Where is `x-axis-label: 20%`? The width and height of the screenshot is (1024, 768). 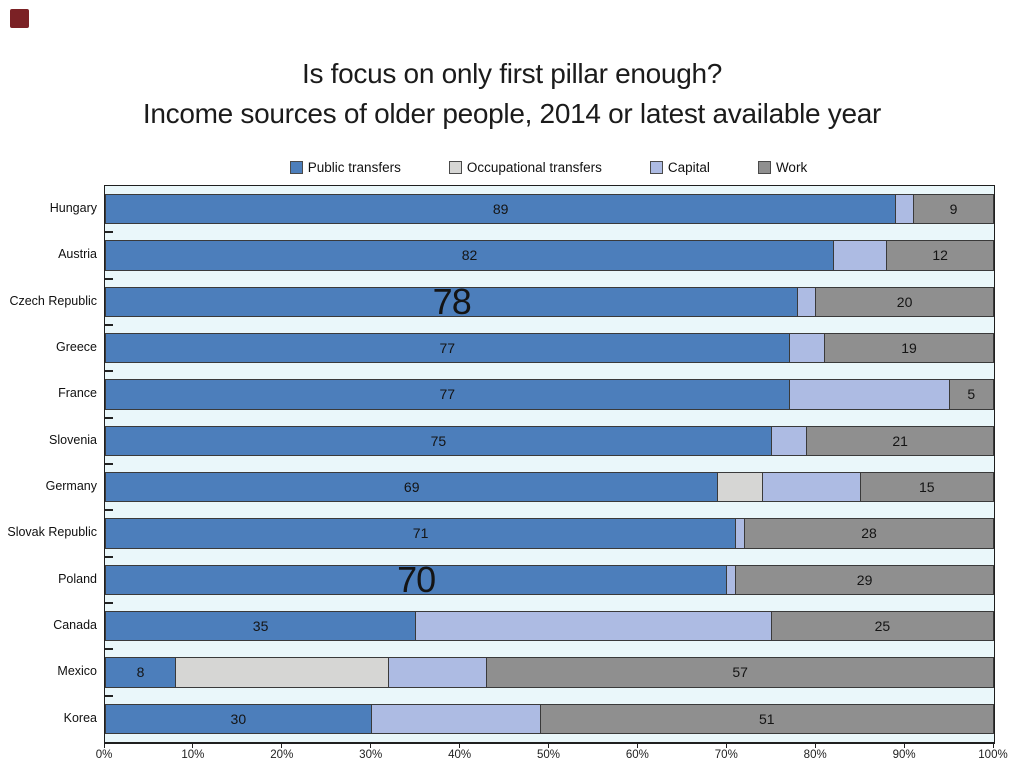 x-axis-label: 20% is located at coordinates (282, 755).